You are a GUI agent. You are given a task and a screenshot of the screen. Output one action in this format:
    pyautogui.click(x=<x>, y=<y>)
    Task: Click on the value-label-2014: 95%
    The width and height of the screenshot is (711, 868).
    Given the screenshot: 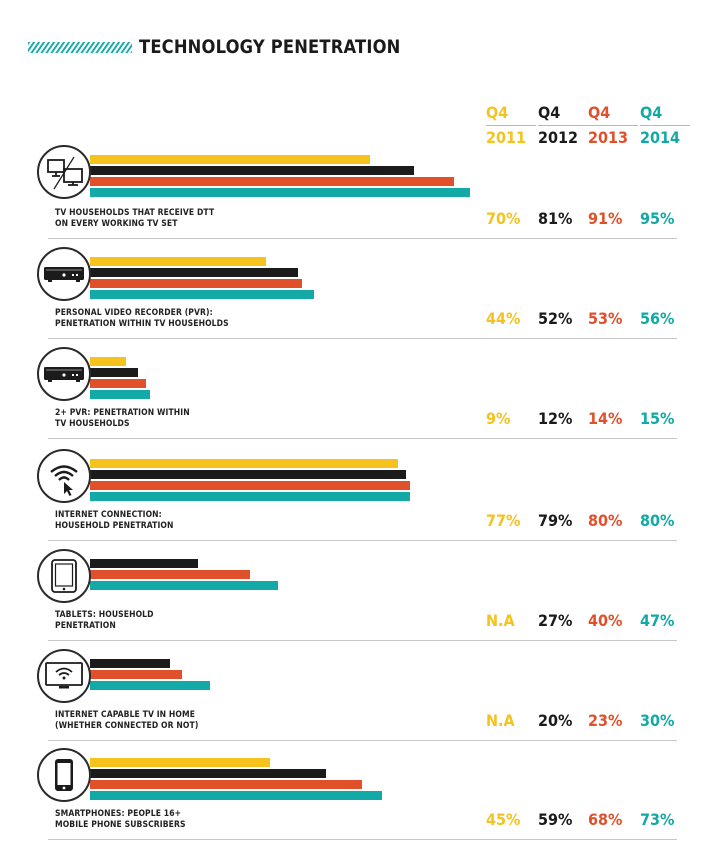 What is the action you would take?
    pyautogui.click(x=657, y=218)
    